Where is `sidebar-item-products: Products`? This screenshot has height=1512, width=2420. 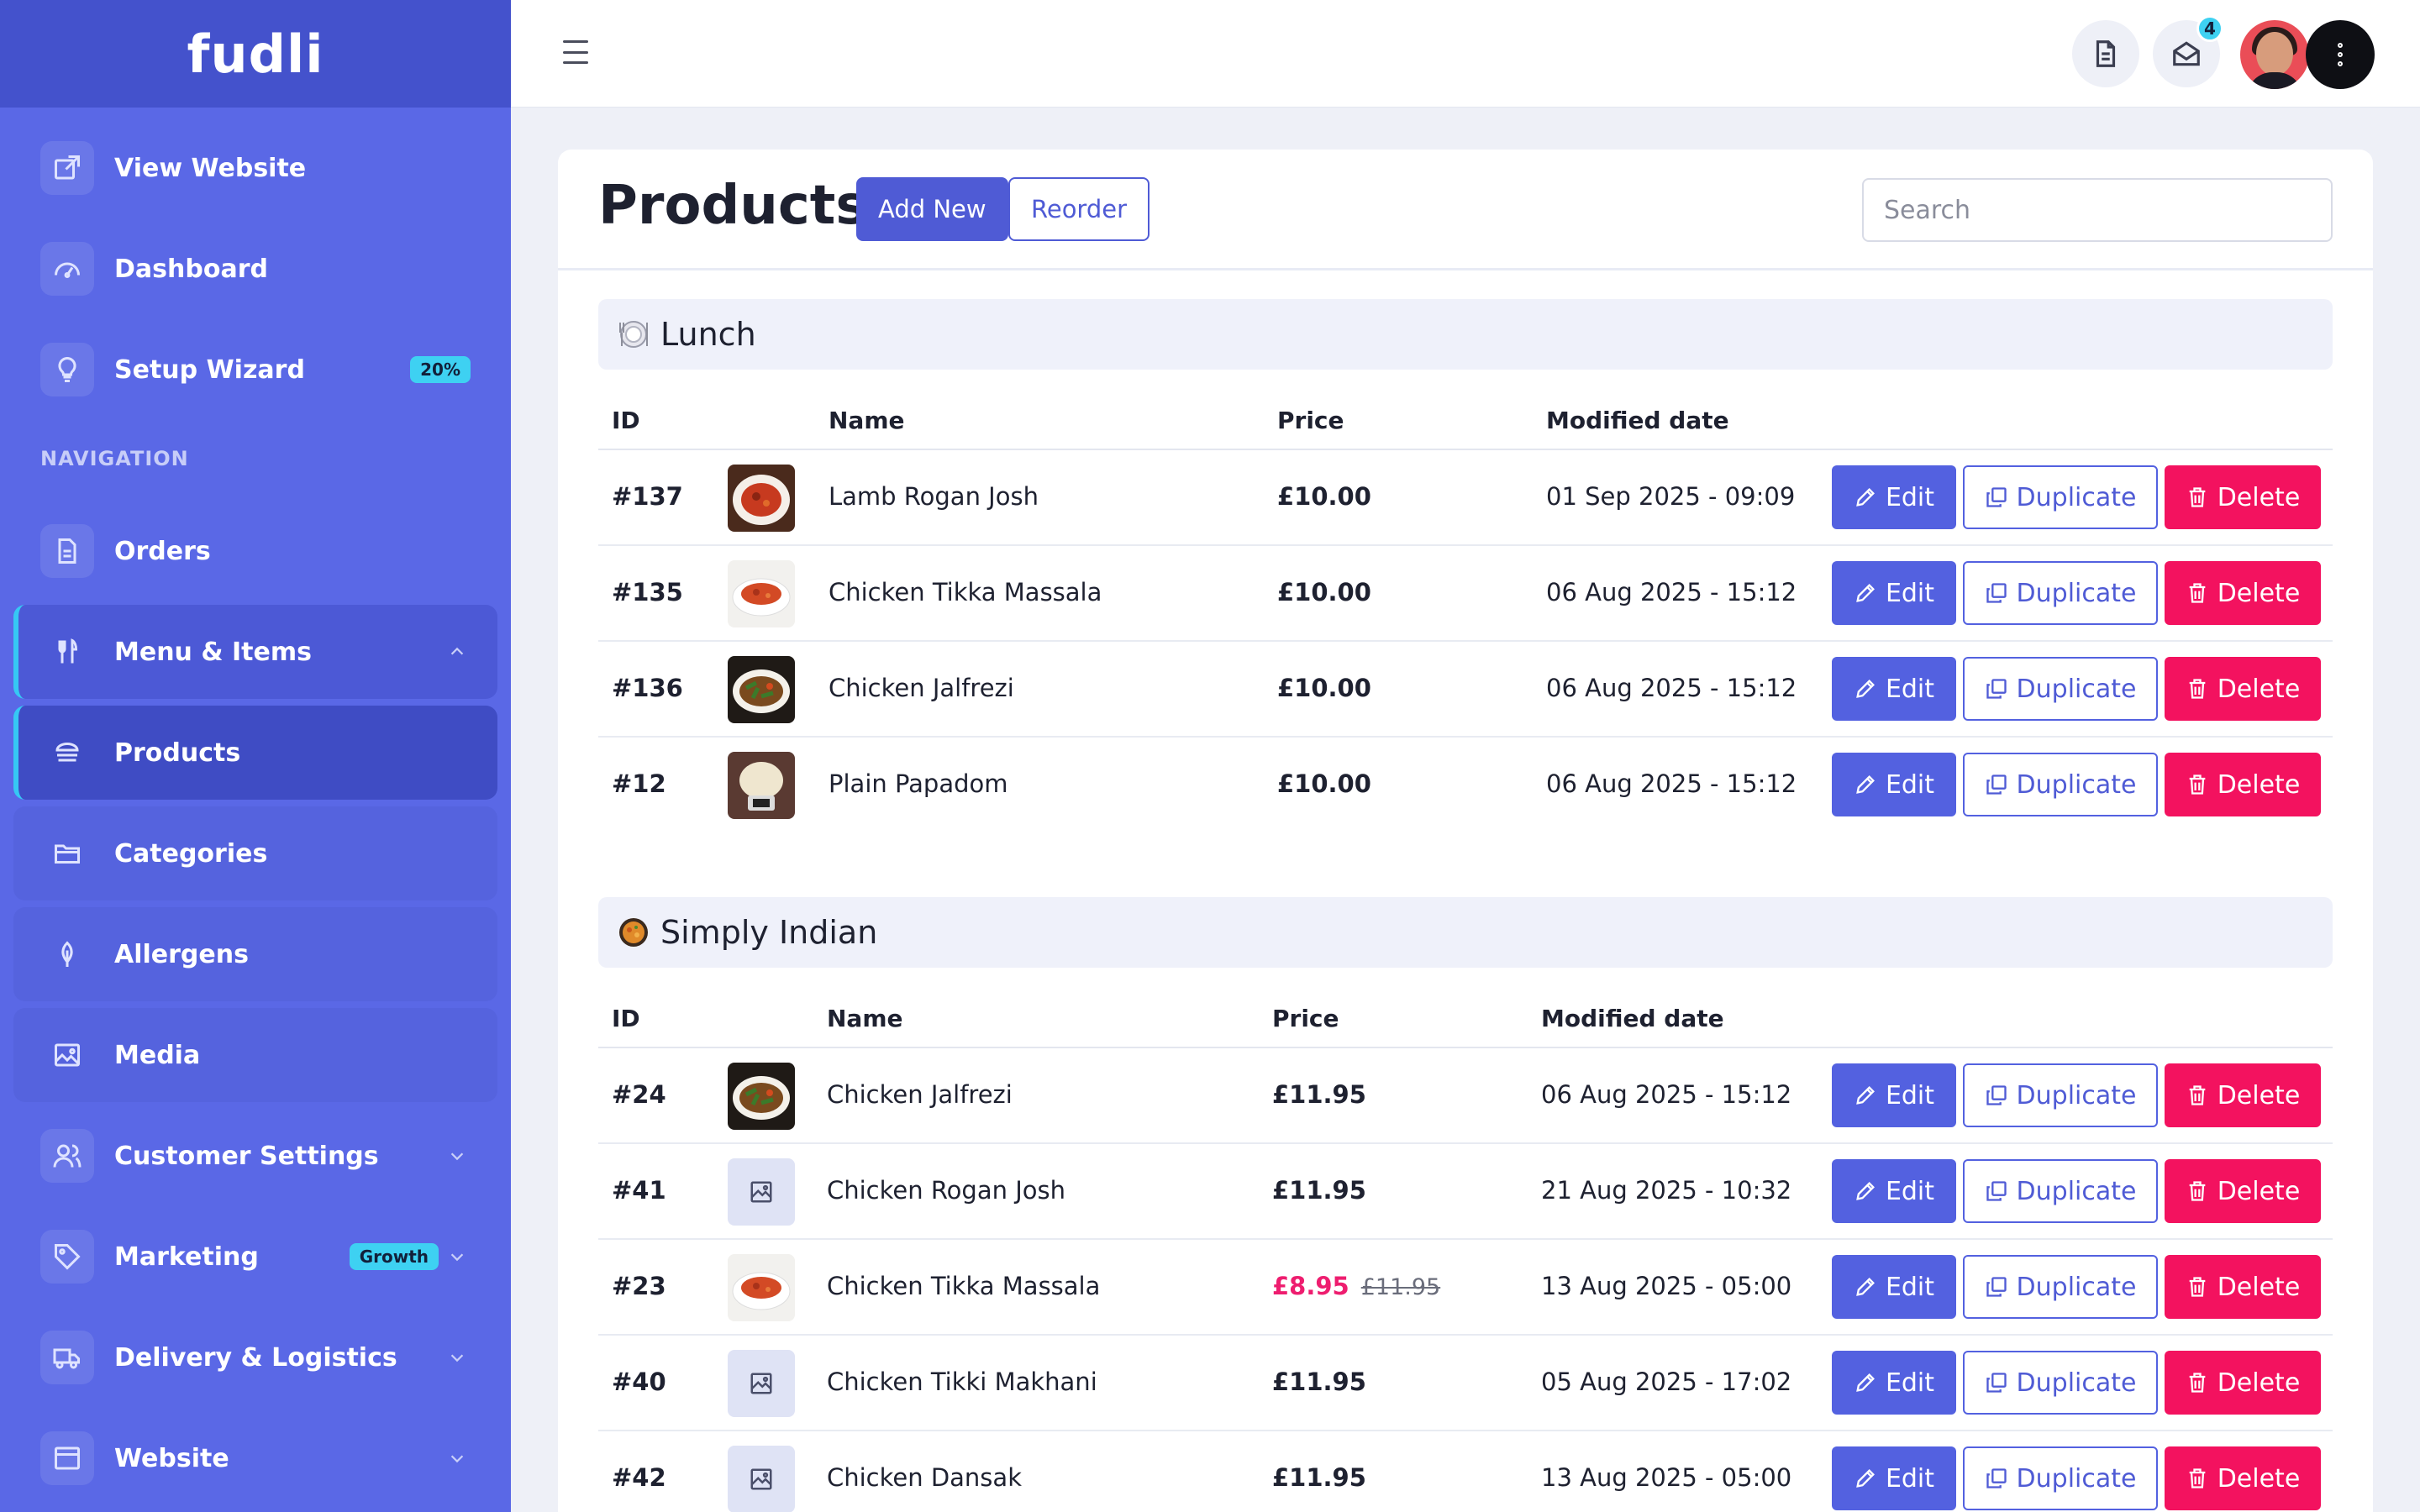 sidebar-item-products: Products is located at coordinates (255, 753).